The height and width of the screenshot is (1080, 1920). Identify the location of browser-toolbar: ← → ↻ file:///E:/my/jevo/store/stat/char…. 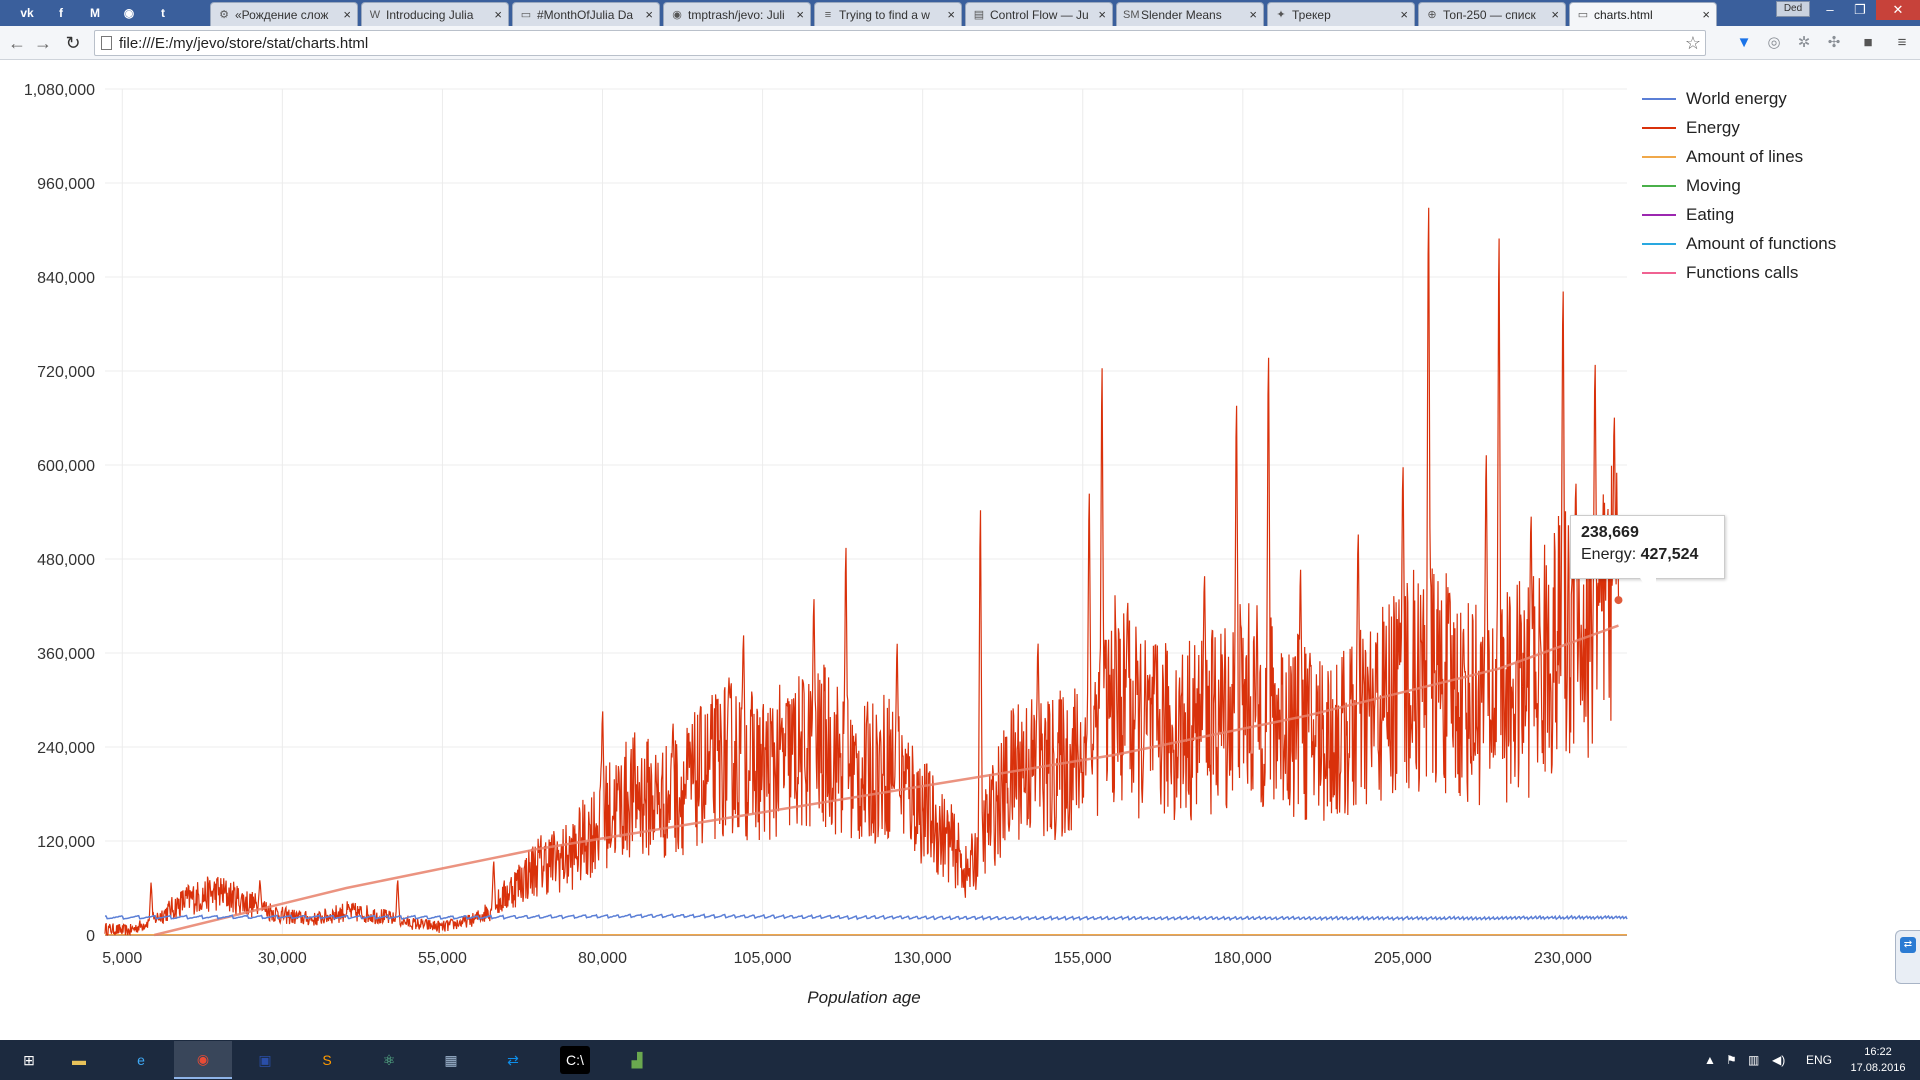
(960, 43).